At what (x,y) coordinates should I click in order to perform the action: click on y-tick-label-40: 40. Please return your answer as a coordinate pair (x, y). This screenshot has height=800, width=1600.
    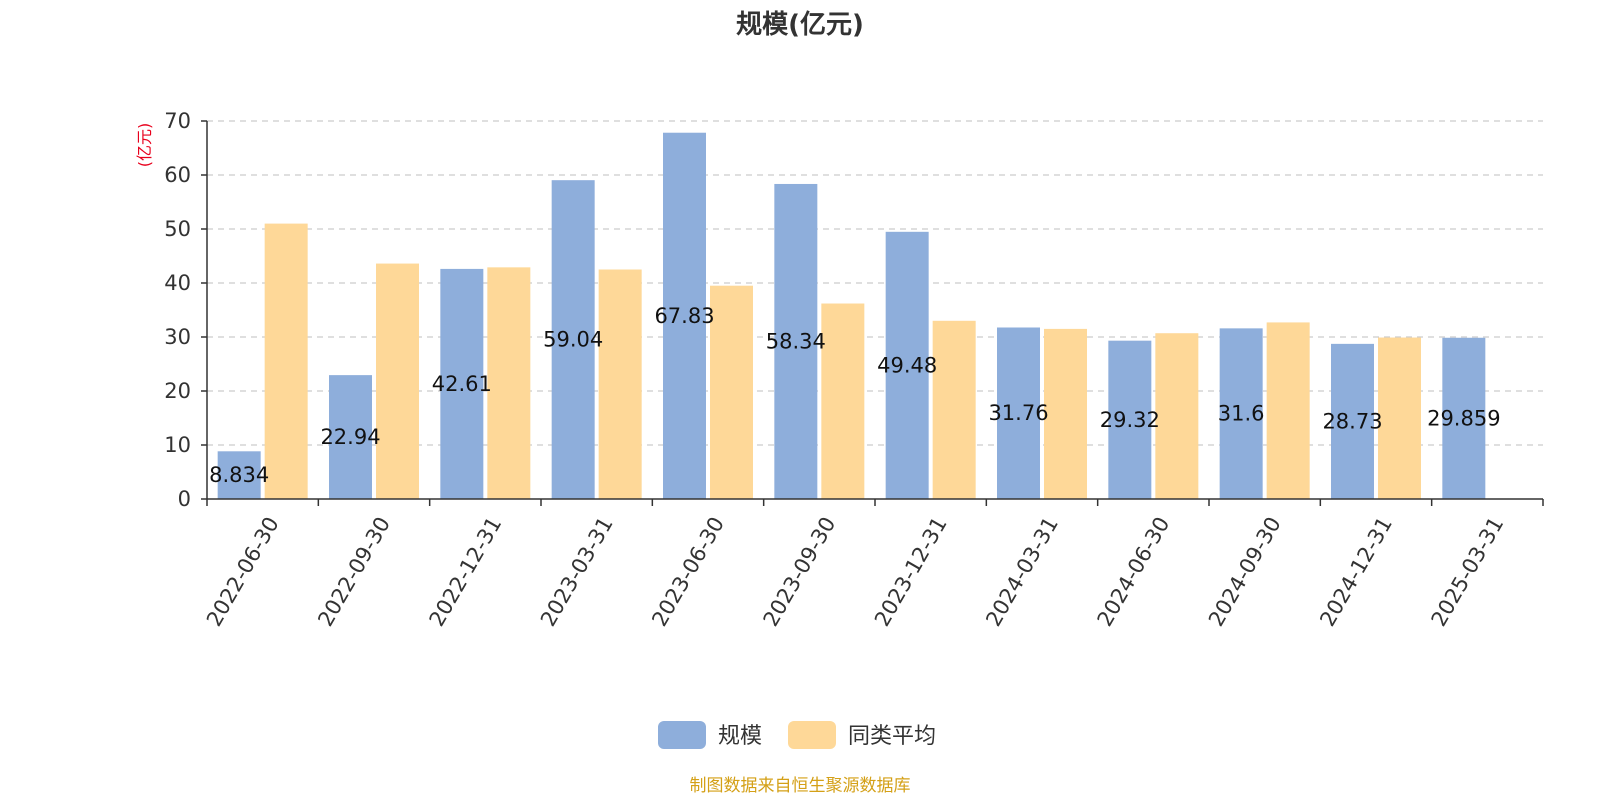
    Looking at the image, I should click on (177, 283).